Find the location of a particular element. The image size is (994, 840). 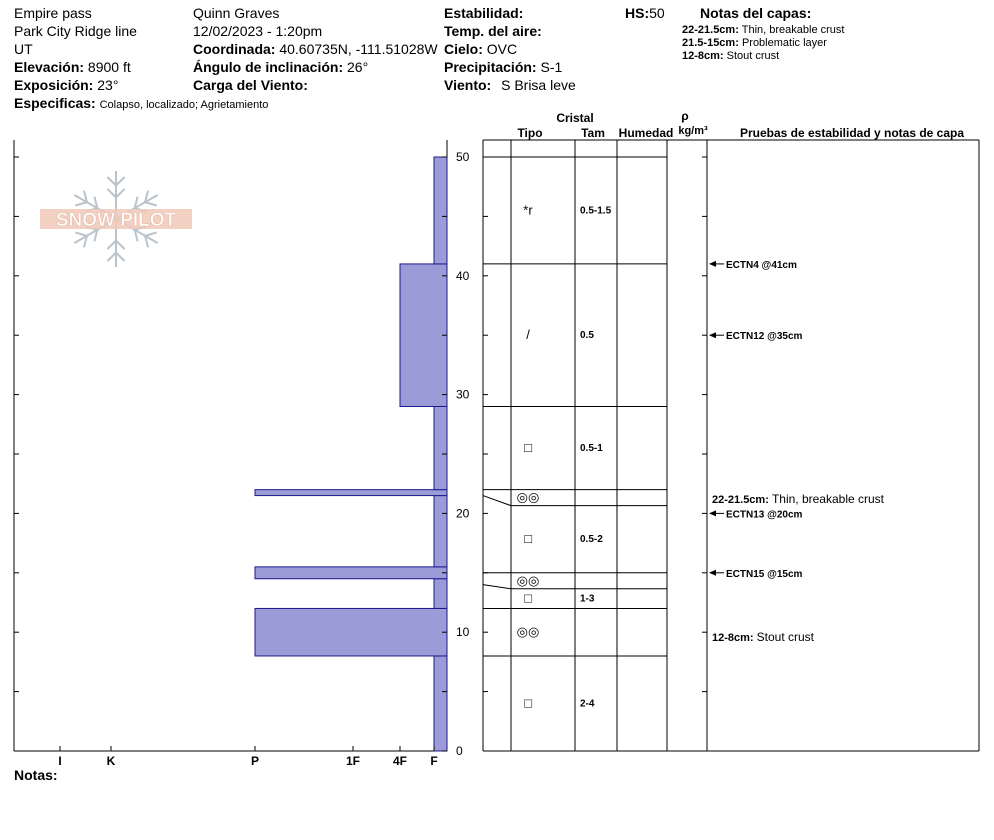

hs-value: 50 is located at coordinates (657, 13).